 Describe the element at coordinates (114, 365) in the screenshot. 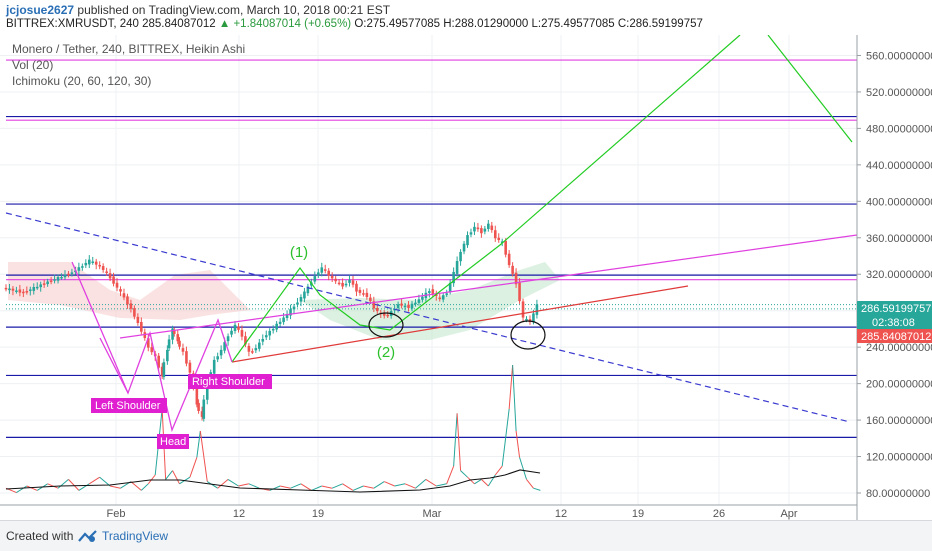

I see `left-shoulder-leg` at that location.